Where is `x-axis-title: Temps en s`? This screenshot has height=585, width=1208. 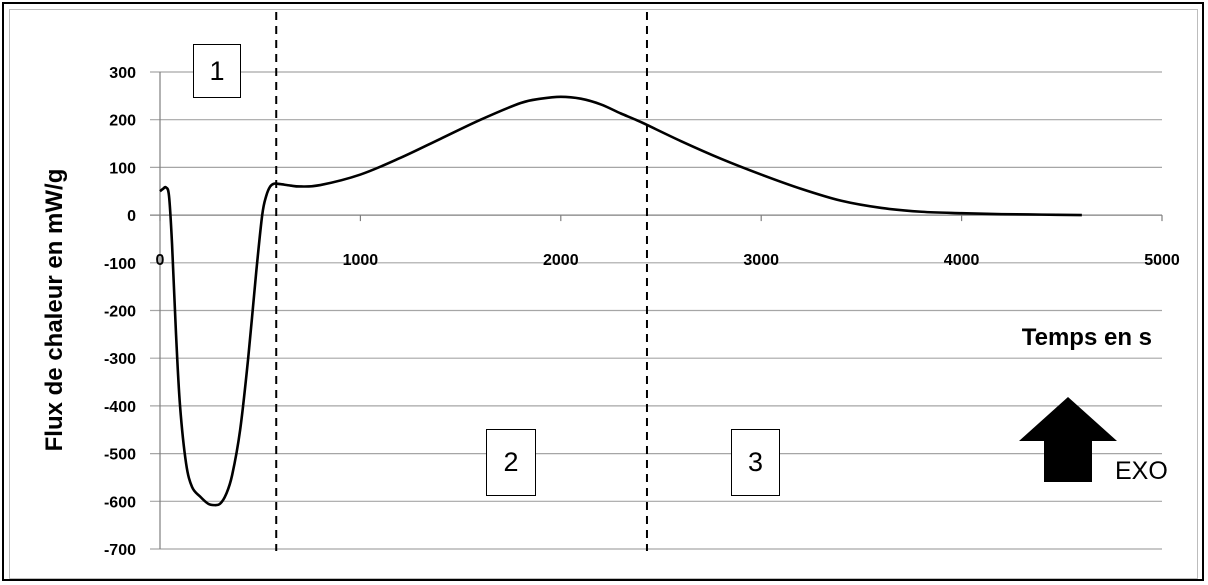 x-axis-title: Temps en s is located at coordinates (1087, 337).